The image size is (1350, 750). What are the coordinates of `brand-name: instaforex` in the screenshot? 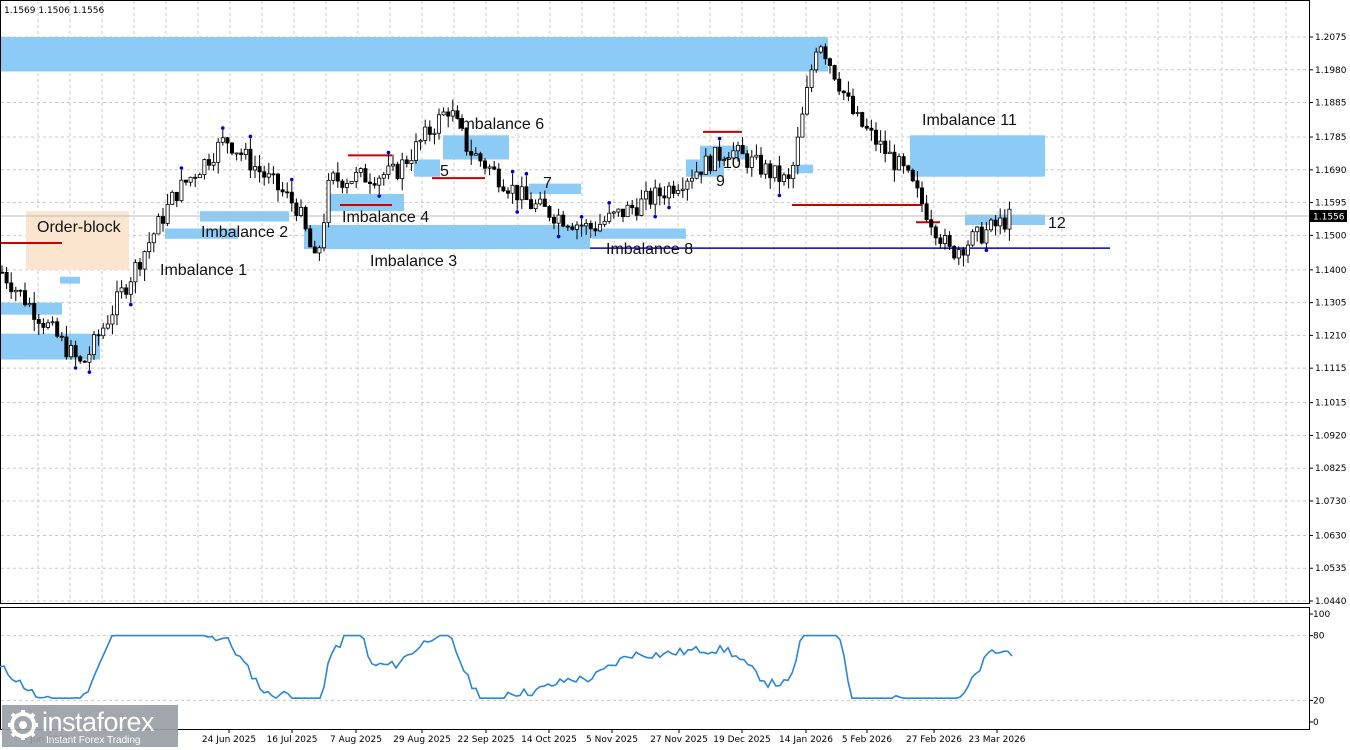 It's located at (98, 722).